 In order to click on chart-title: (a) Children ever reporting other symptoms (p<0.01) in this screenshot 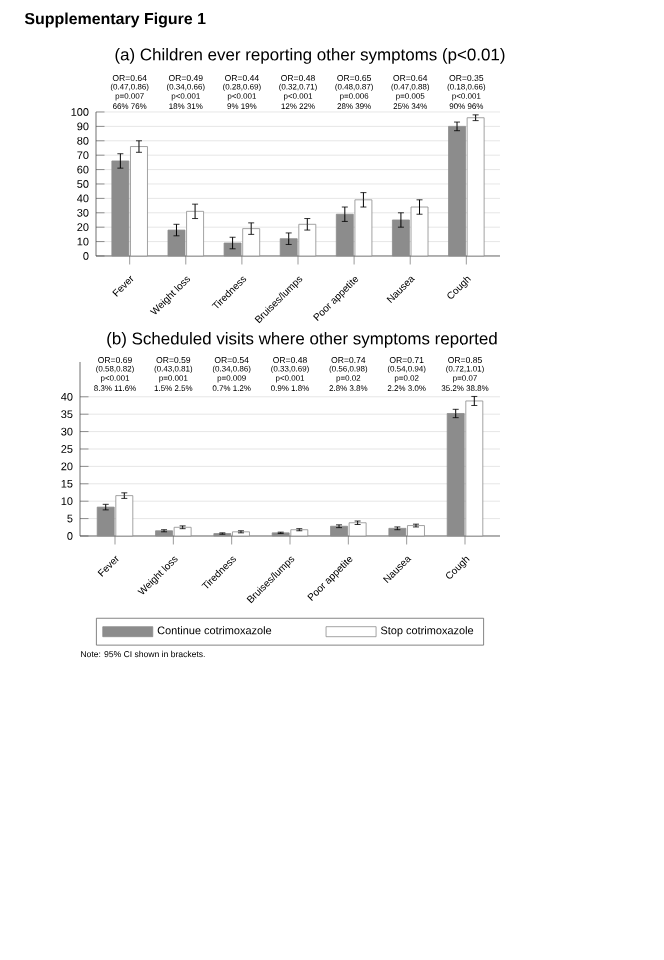, I will do `click(310, 56)`.